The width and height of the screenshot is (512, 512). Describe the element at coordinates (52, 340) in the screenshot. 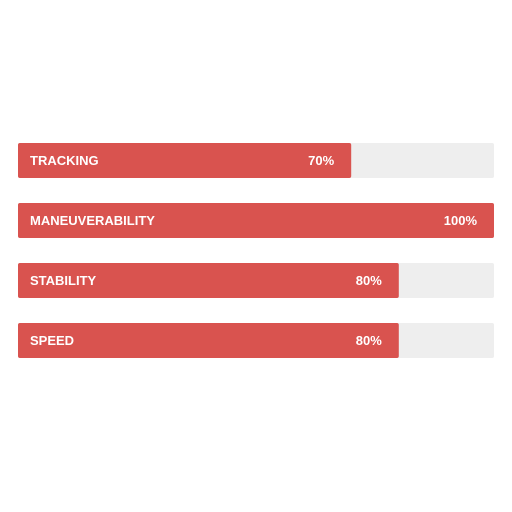

I see `bar-label: SPEED` at that location.